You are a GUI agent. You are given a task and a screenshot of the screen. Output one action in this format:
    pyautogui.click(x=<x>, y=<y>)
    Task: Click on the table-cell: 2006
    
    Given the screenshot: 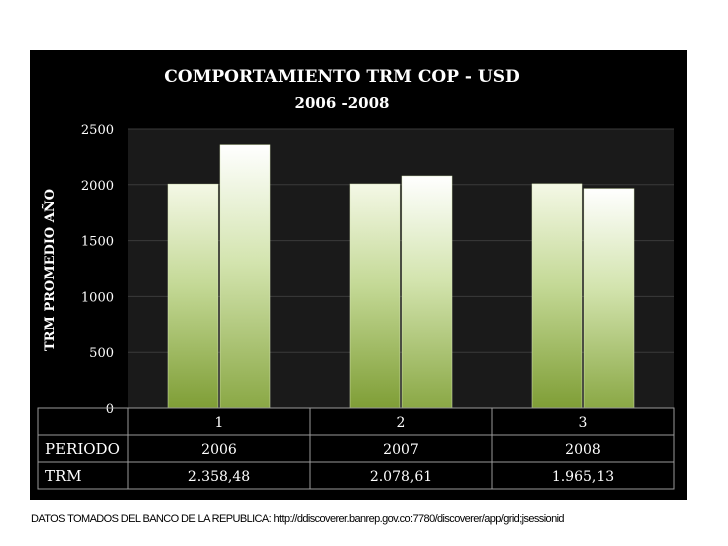 What is the action you would take?
    pyautogui.click(x=219, y=450)
    